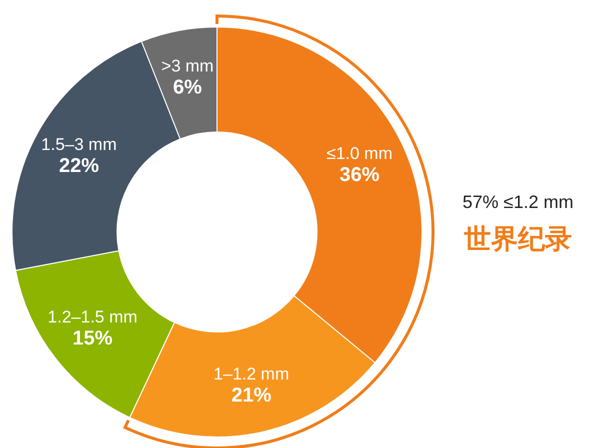 The height and width of the screenshot is (448, 595). Describe the element at coordinates (518, 239) in the screenshot. I see `annotation: 世界纪录` at that location.